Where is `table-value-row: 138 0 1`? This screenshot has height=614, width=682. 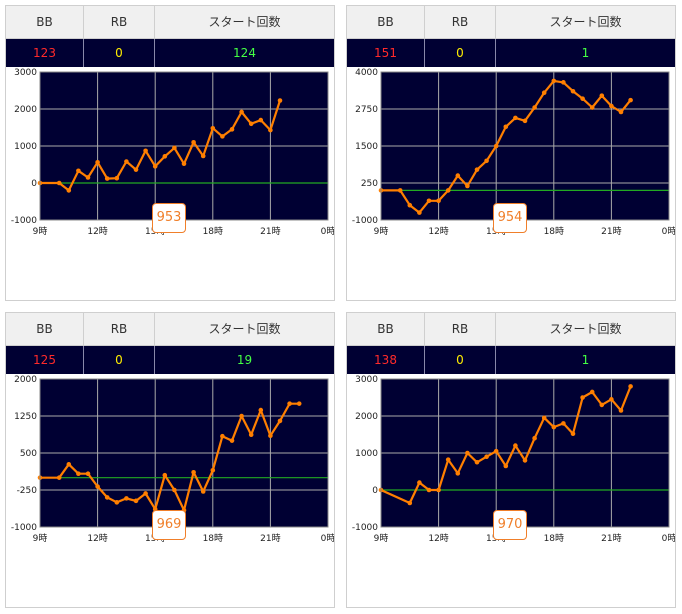 table-value-row: 138 0 1 is located at coordinates (511, 360).